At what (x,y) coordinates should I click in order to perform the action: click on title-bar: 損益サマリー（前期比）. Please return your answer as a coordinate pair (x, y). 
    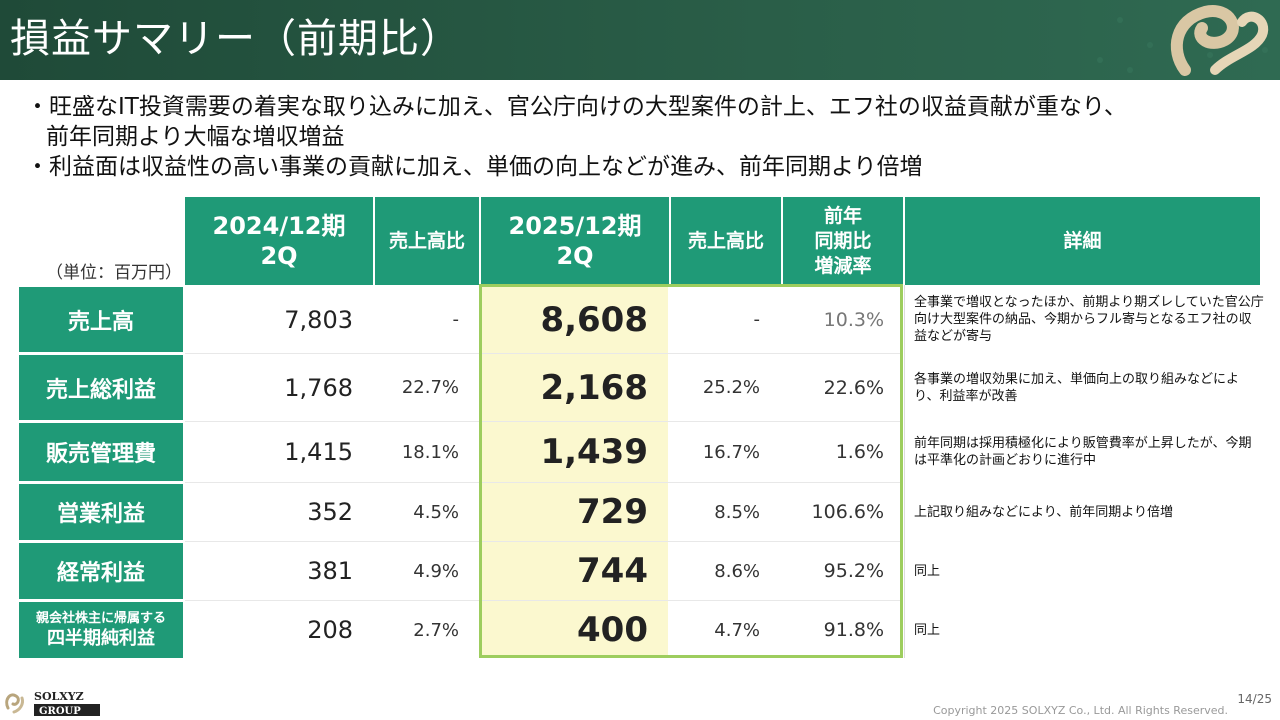
    Looking at the image, I should click on (640, 40).